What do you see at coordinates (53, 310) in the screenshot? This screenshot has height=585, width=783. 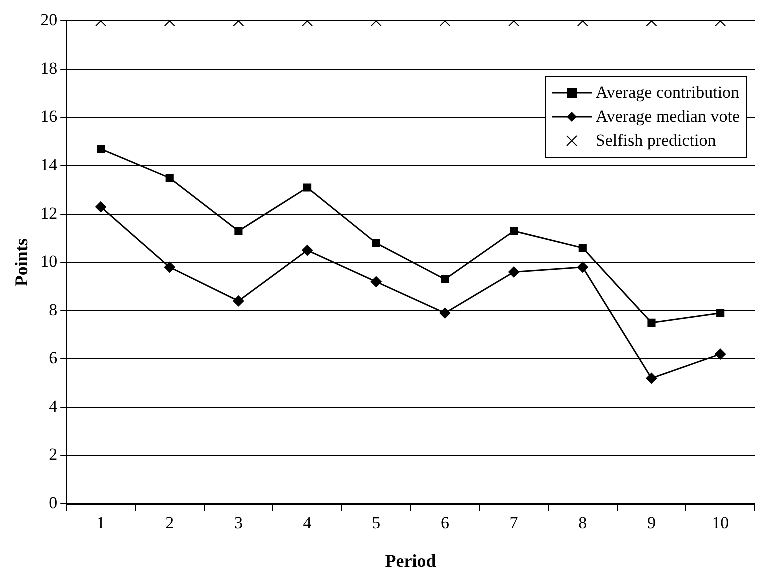 I see `y-tick-label: 8` at bounding box center [53, 310].